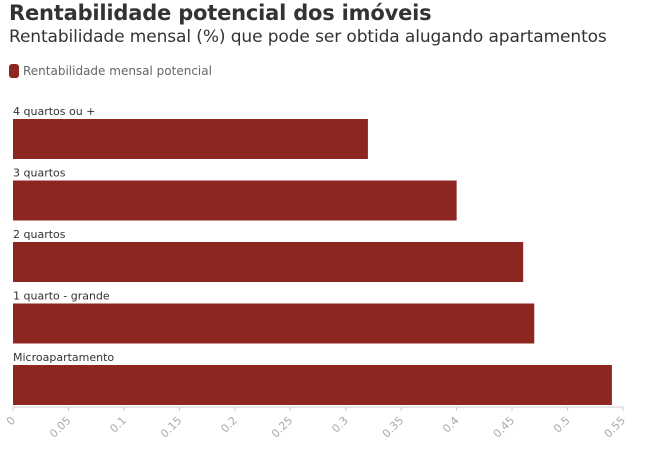  I want to click on category-label-microapartamento: Microapartamento, so click(63, 357).